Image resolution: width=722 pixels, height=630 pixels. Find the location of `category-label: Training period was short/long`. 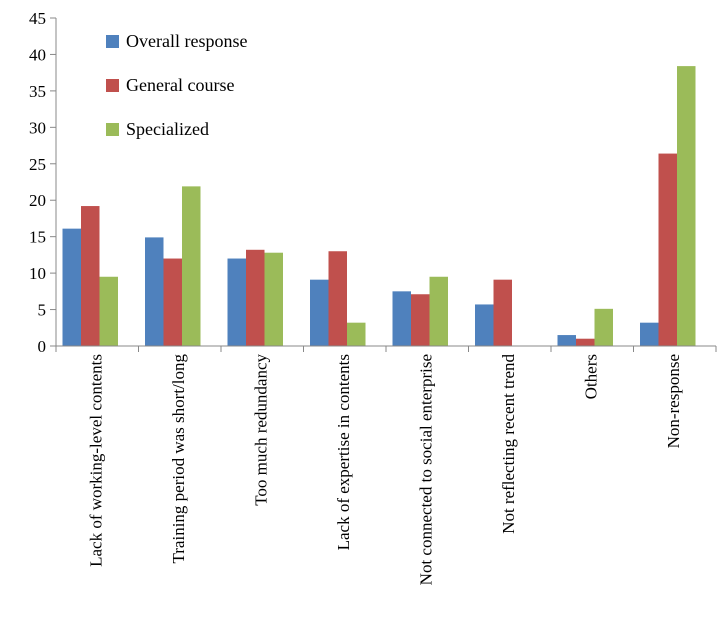

category-label: Training period was short/long is located at coordinates (178, 459).